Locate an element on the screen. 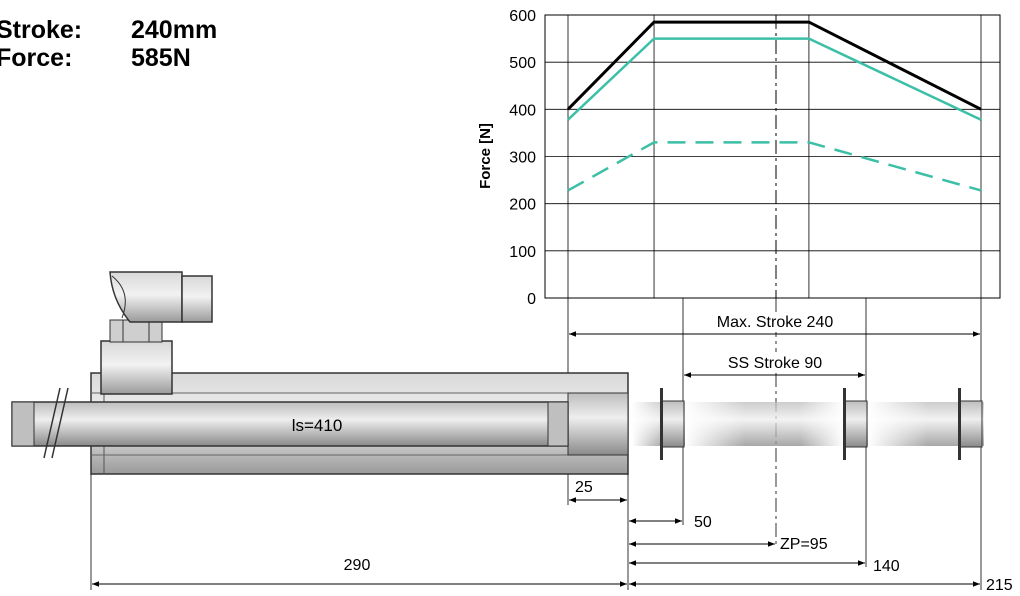 This screenshot has height=596, width=1020. dim-140-label: 140 is located at coordinates (886, 566).